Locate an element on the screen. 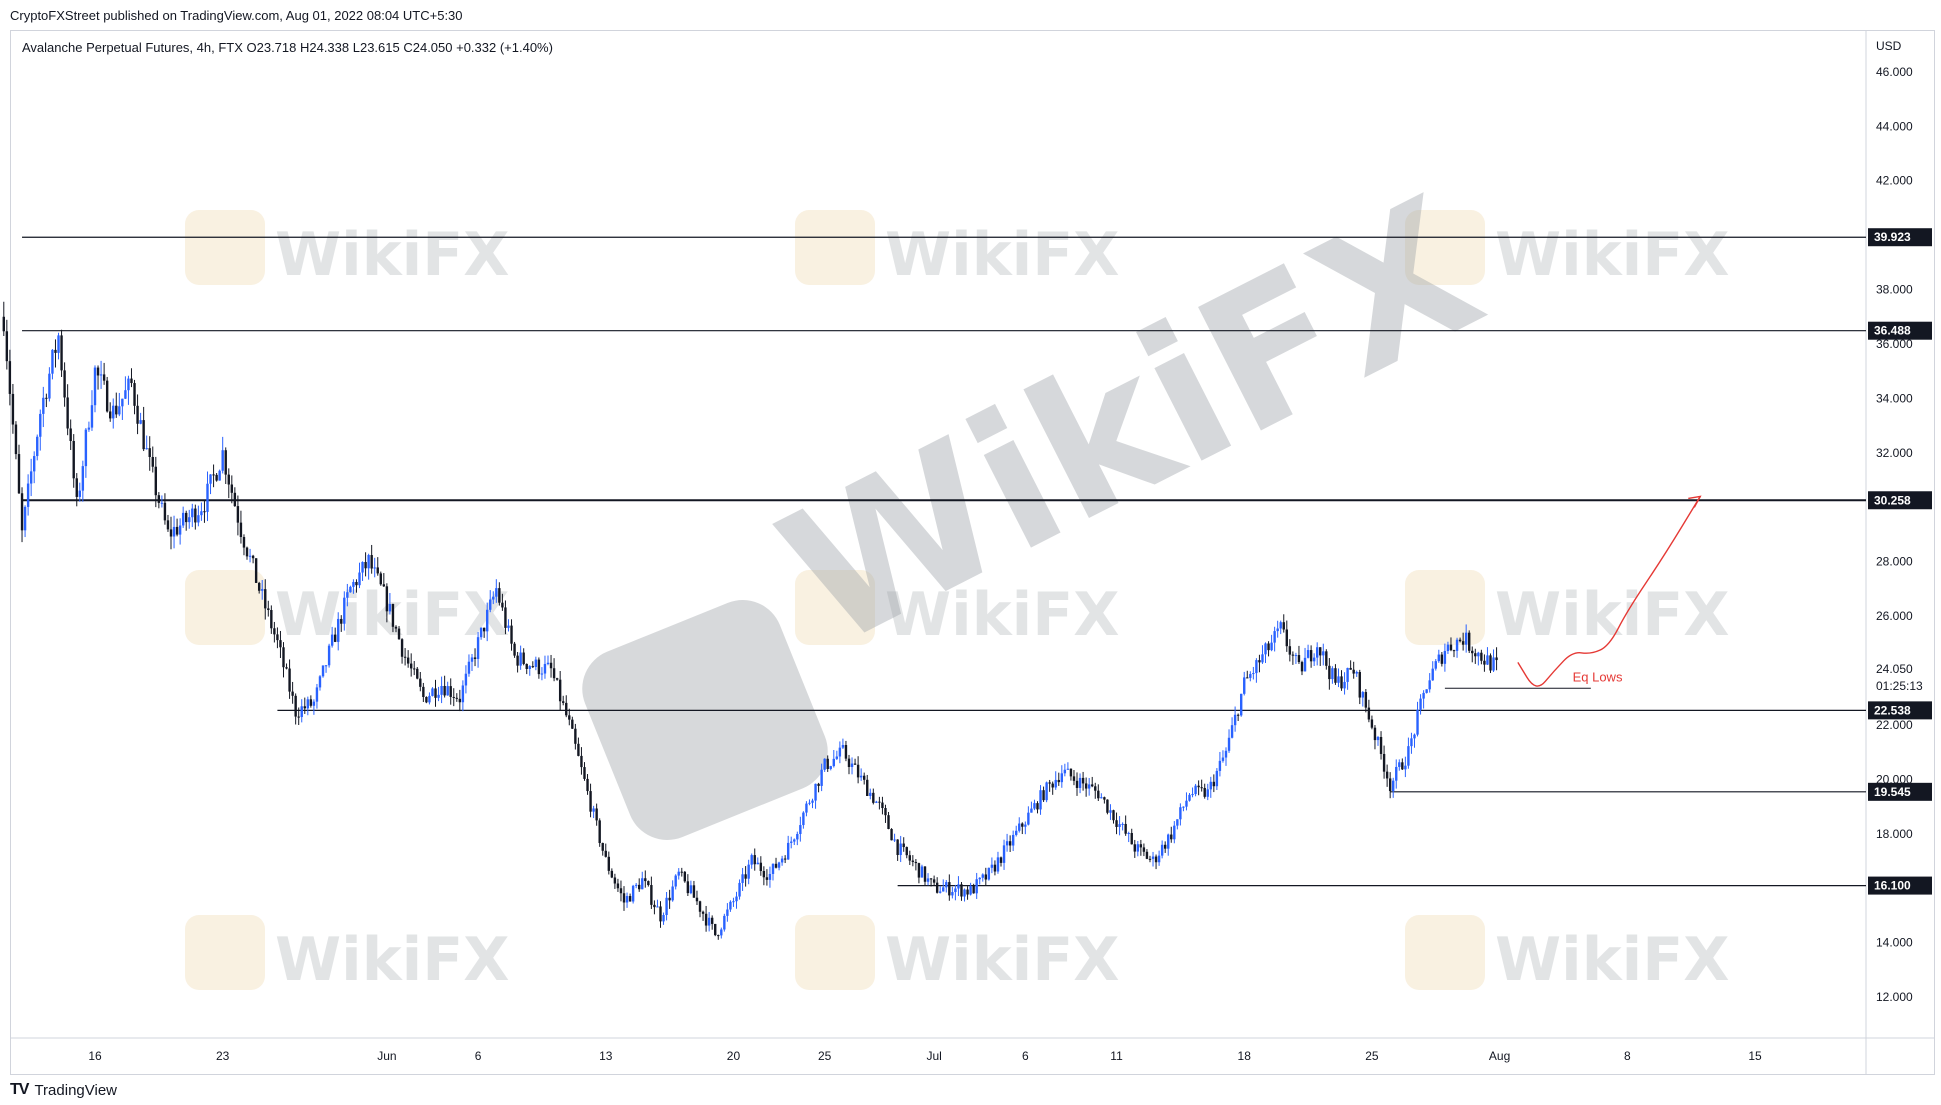 The height and width of the screenshot is (1105, 1941). watermark-text: WikiFX is located at coordinates (1002, 255).